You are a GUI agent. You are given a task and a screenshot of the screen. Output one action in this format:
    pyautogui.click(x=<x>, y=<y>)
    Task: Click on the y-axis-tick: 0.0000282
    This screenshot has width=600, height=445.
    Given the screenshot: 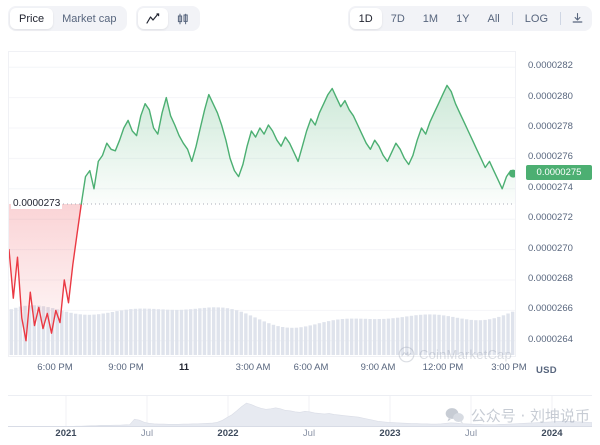 What is the action you would take?
    pyautogui.click(x=550, y=66)
    